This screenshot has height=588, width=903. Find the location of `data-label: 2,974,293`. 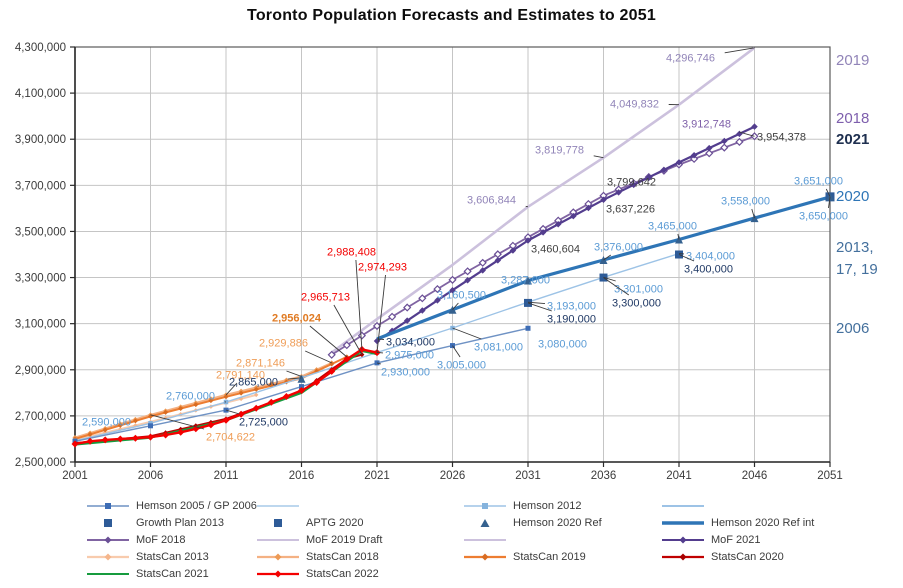

data-label: 2,974,293 is located at coordinates (382, 268).